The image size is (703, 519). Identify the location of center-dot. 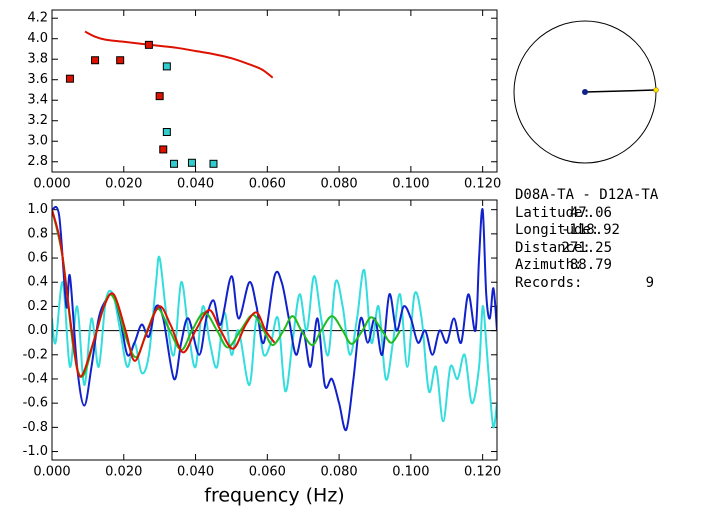
(585, 92).